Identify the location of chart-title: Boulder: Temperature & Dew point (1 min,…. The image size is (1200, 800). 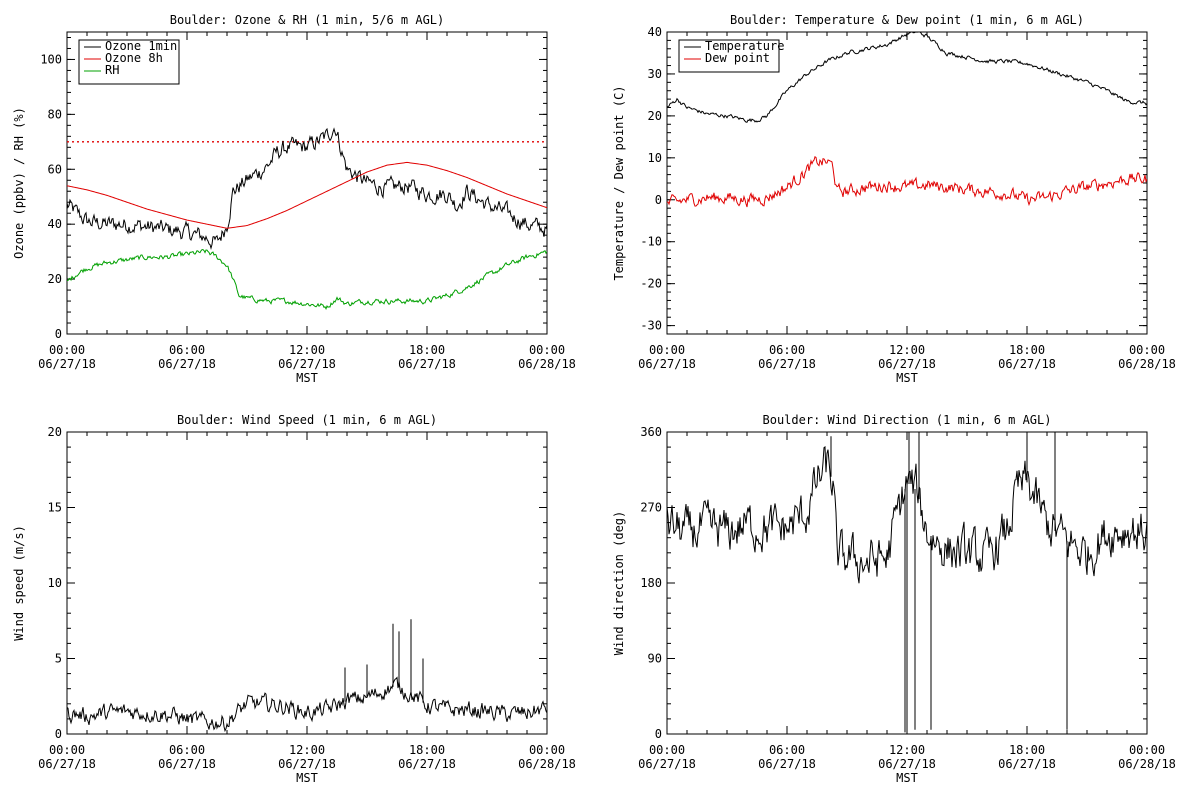
(907, 20).